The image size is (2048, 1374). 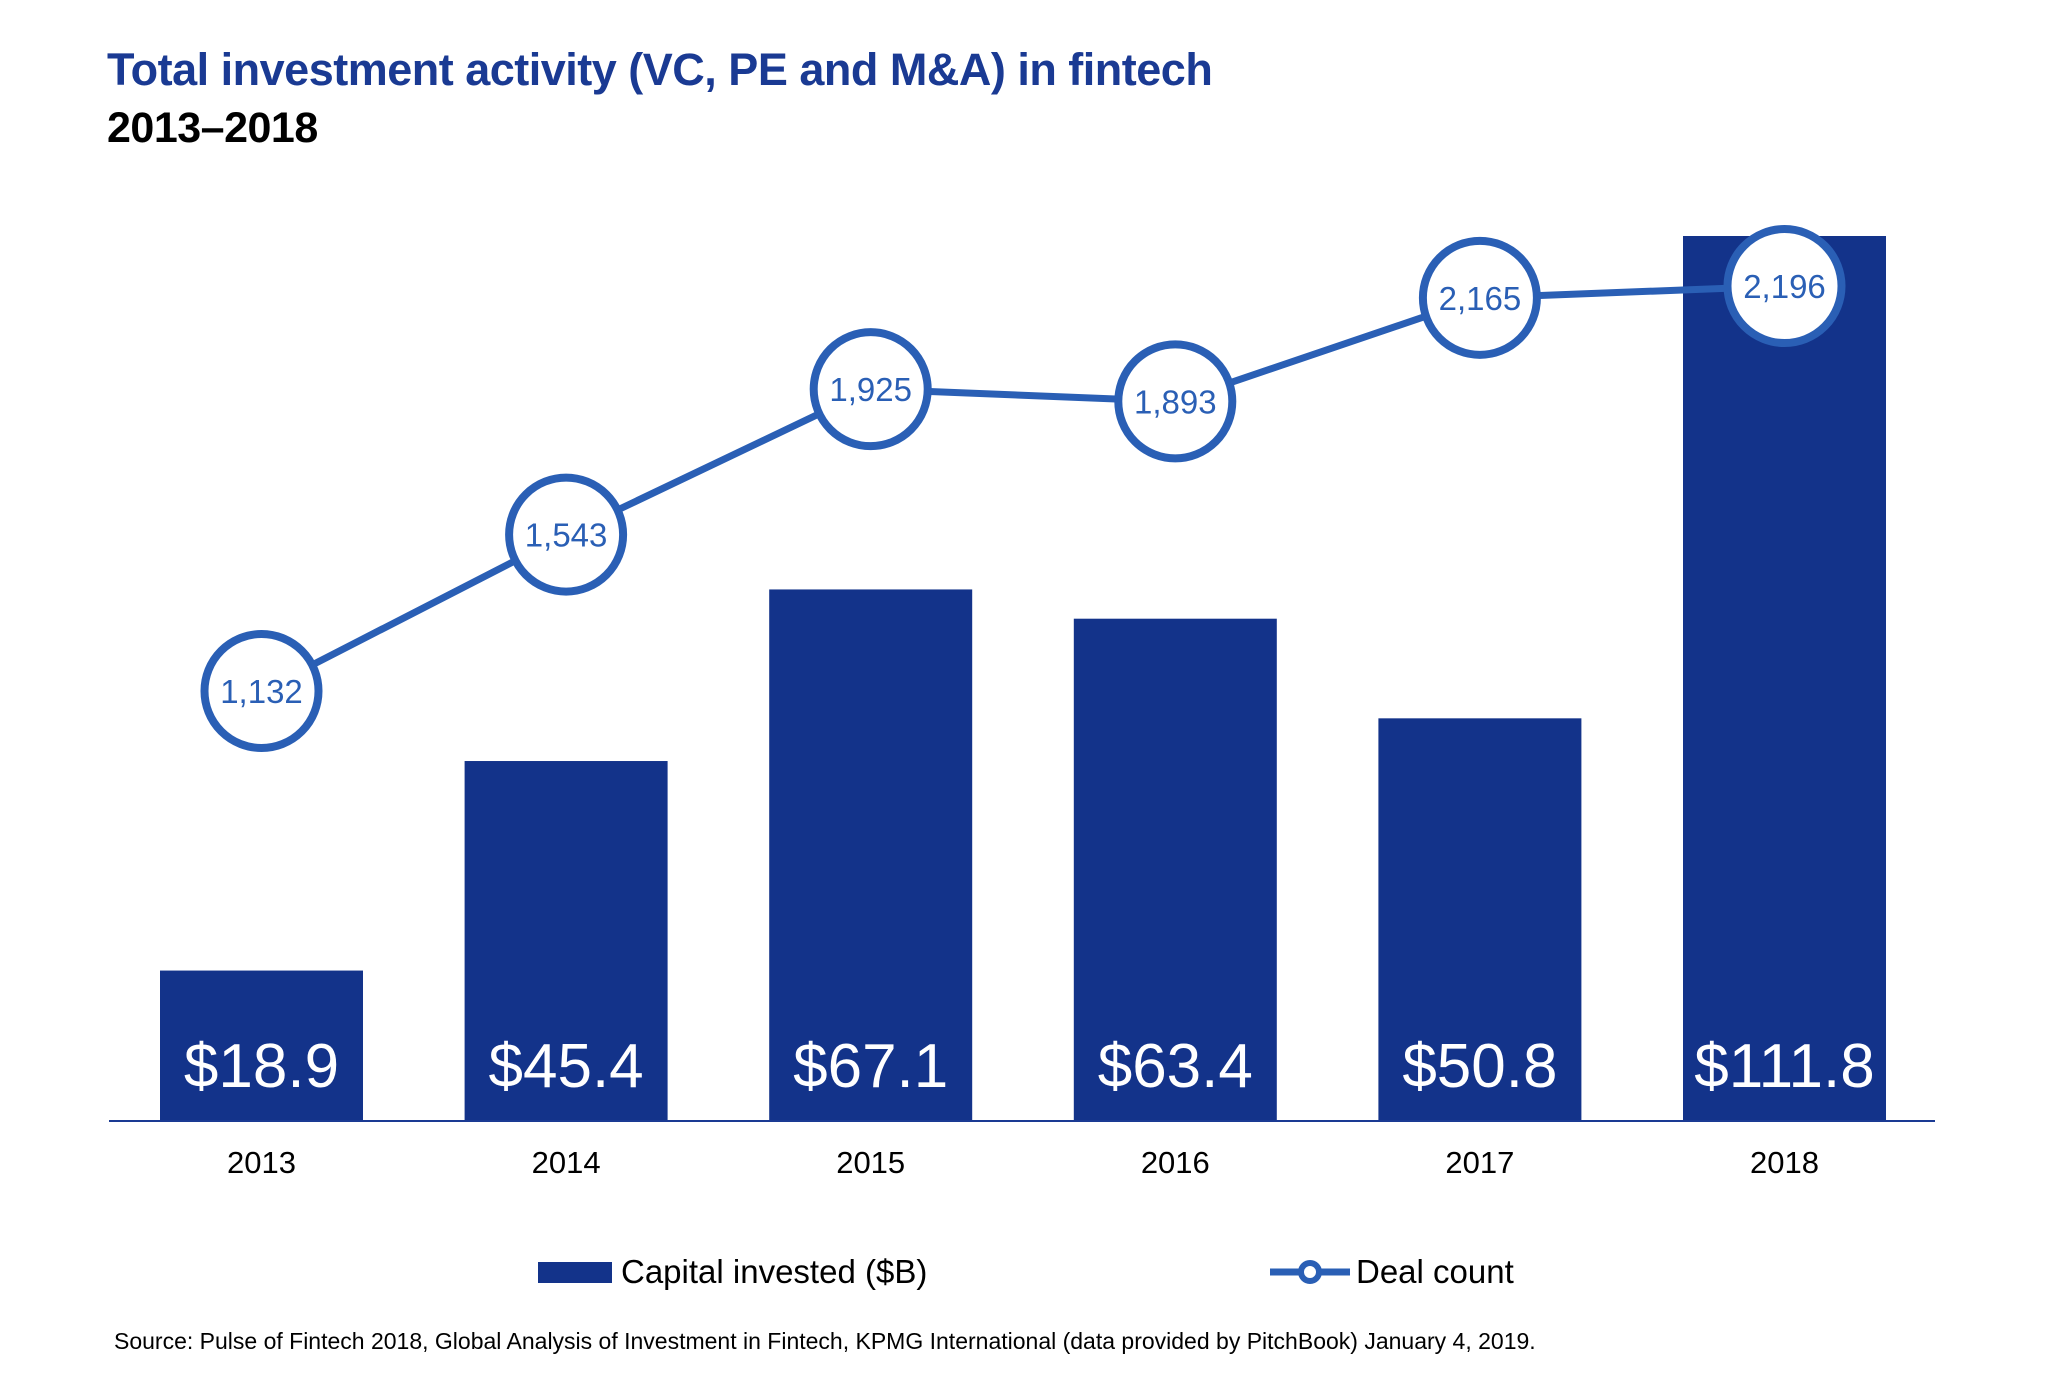 What do you see at coordinates (774, 1271) in the screenshot?
I see `legend-label: Capital invested ($B)` at bounding box center [774, 1271].